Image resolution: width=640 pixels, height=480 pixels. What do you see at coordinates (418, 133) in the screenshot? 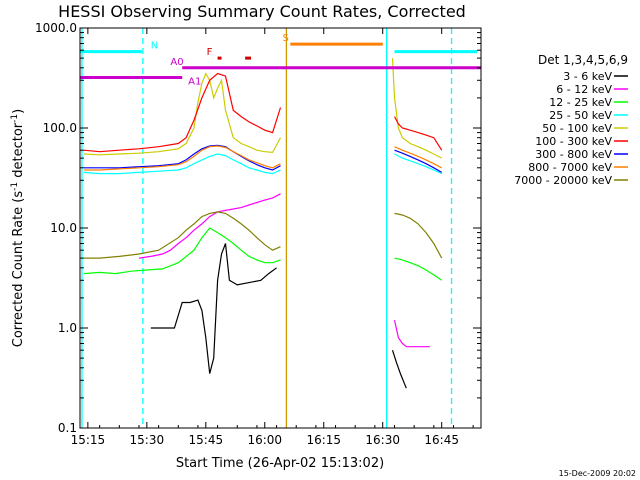
I see `series-100-300-kev-line-after-gap` at bounding box center [418, 133].